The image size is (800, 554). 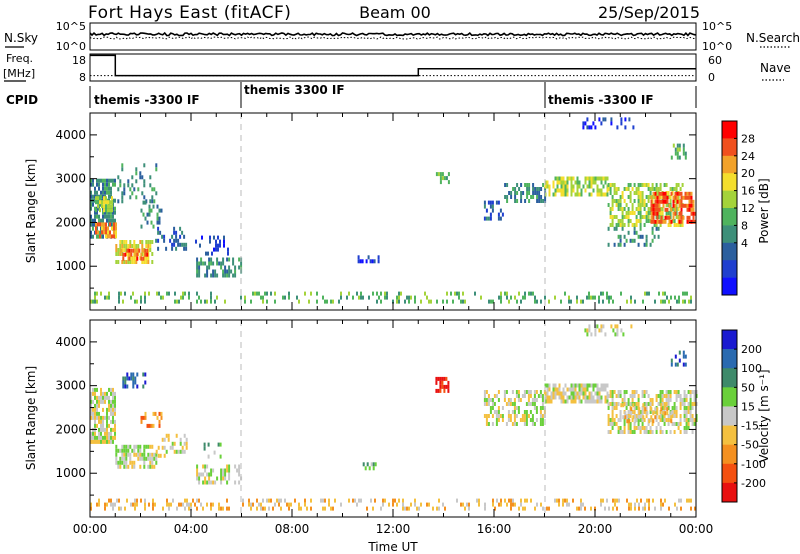 I want to click on colorbar-tick-label: -50, so click(x=750, y=445).